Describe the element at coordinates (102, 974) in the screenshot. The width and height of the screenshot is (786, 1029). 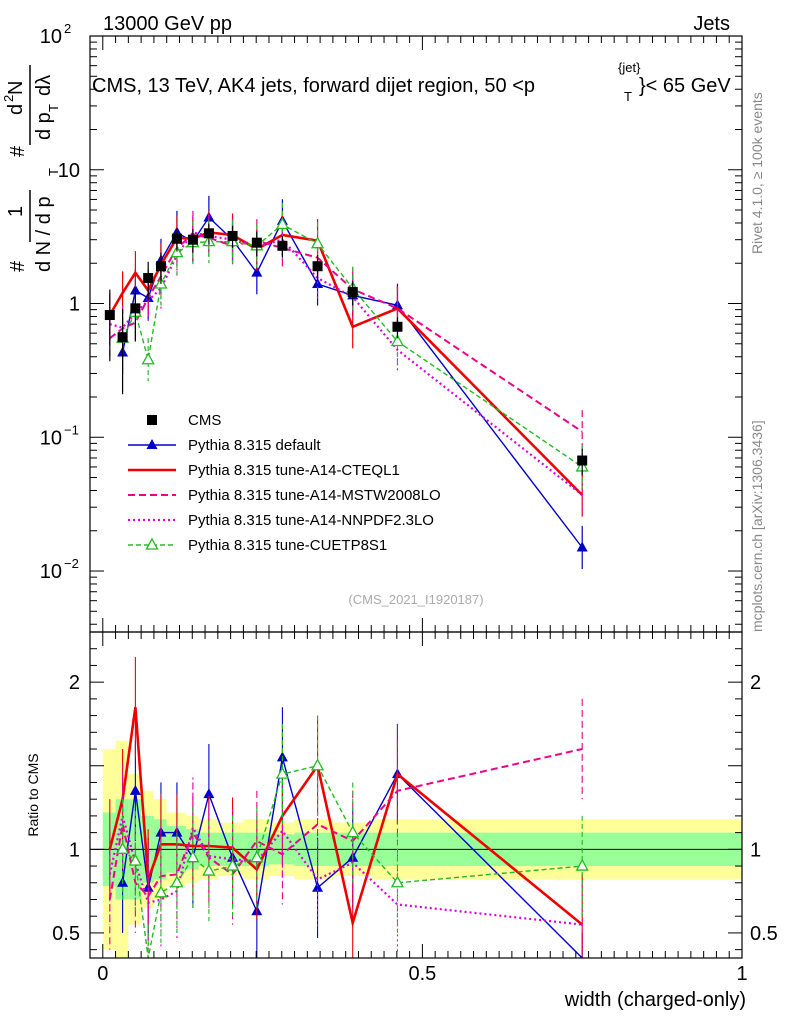
I see `xtick-label: 0` at that location.